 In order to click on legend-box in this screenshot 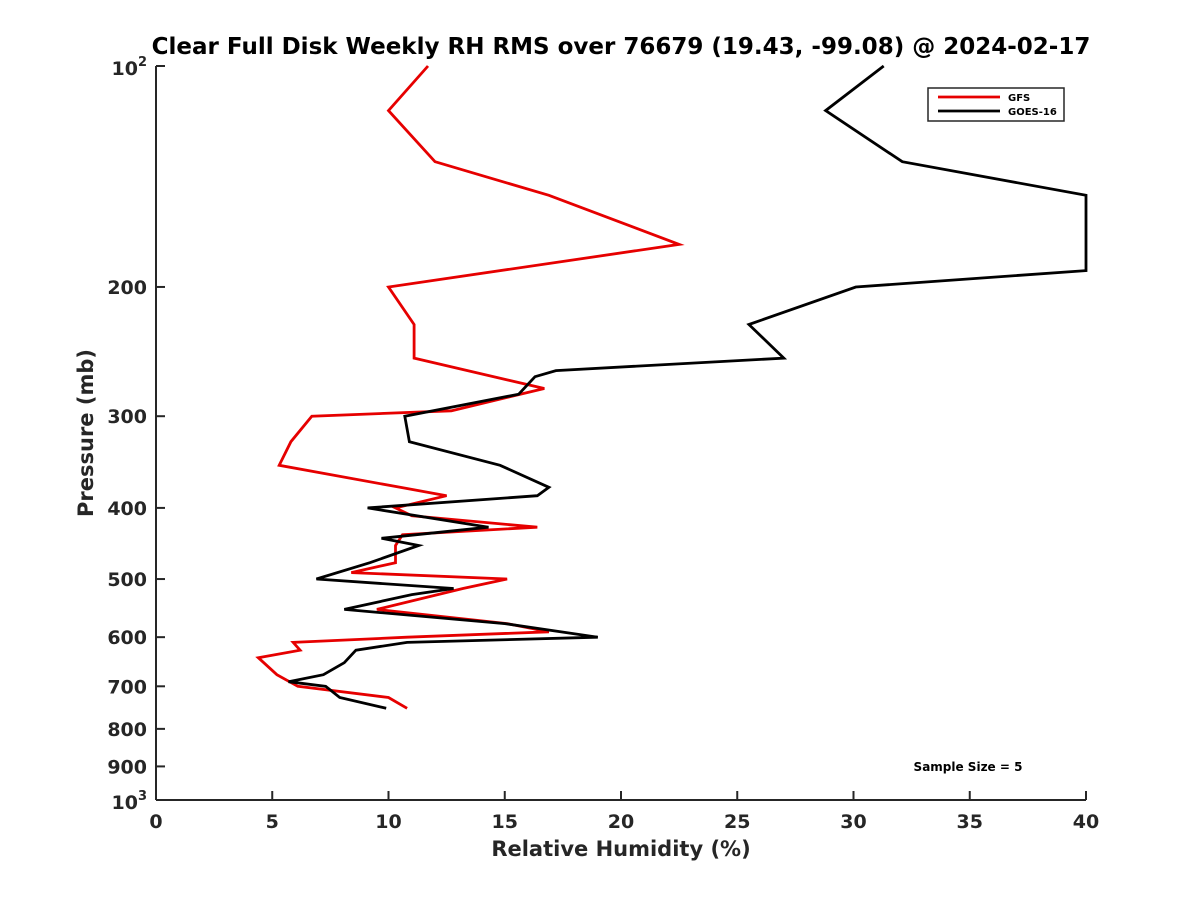, I will do `click(996, 104)`.